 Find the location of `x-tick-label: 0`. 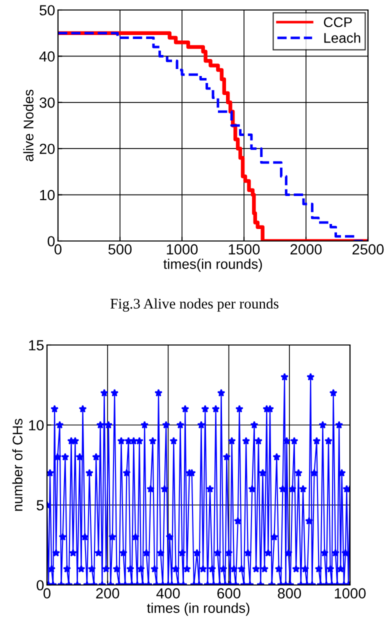

x-tick-label: 0 is located at coordinates (58, 249).